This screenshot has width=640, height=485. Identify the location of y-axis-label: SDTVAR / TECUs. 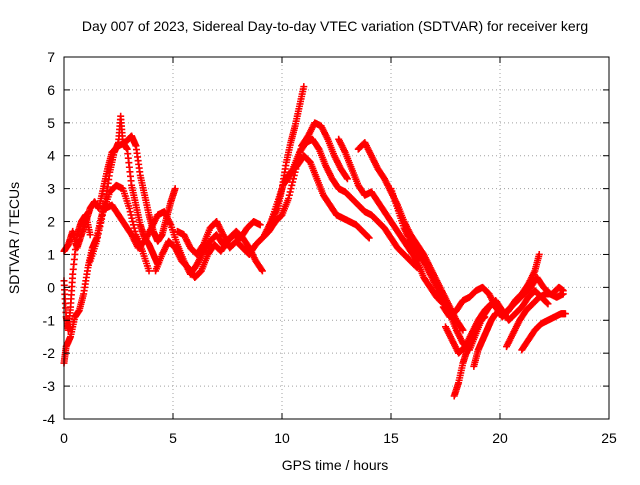
(14, 238).